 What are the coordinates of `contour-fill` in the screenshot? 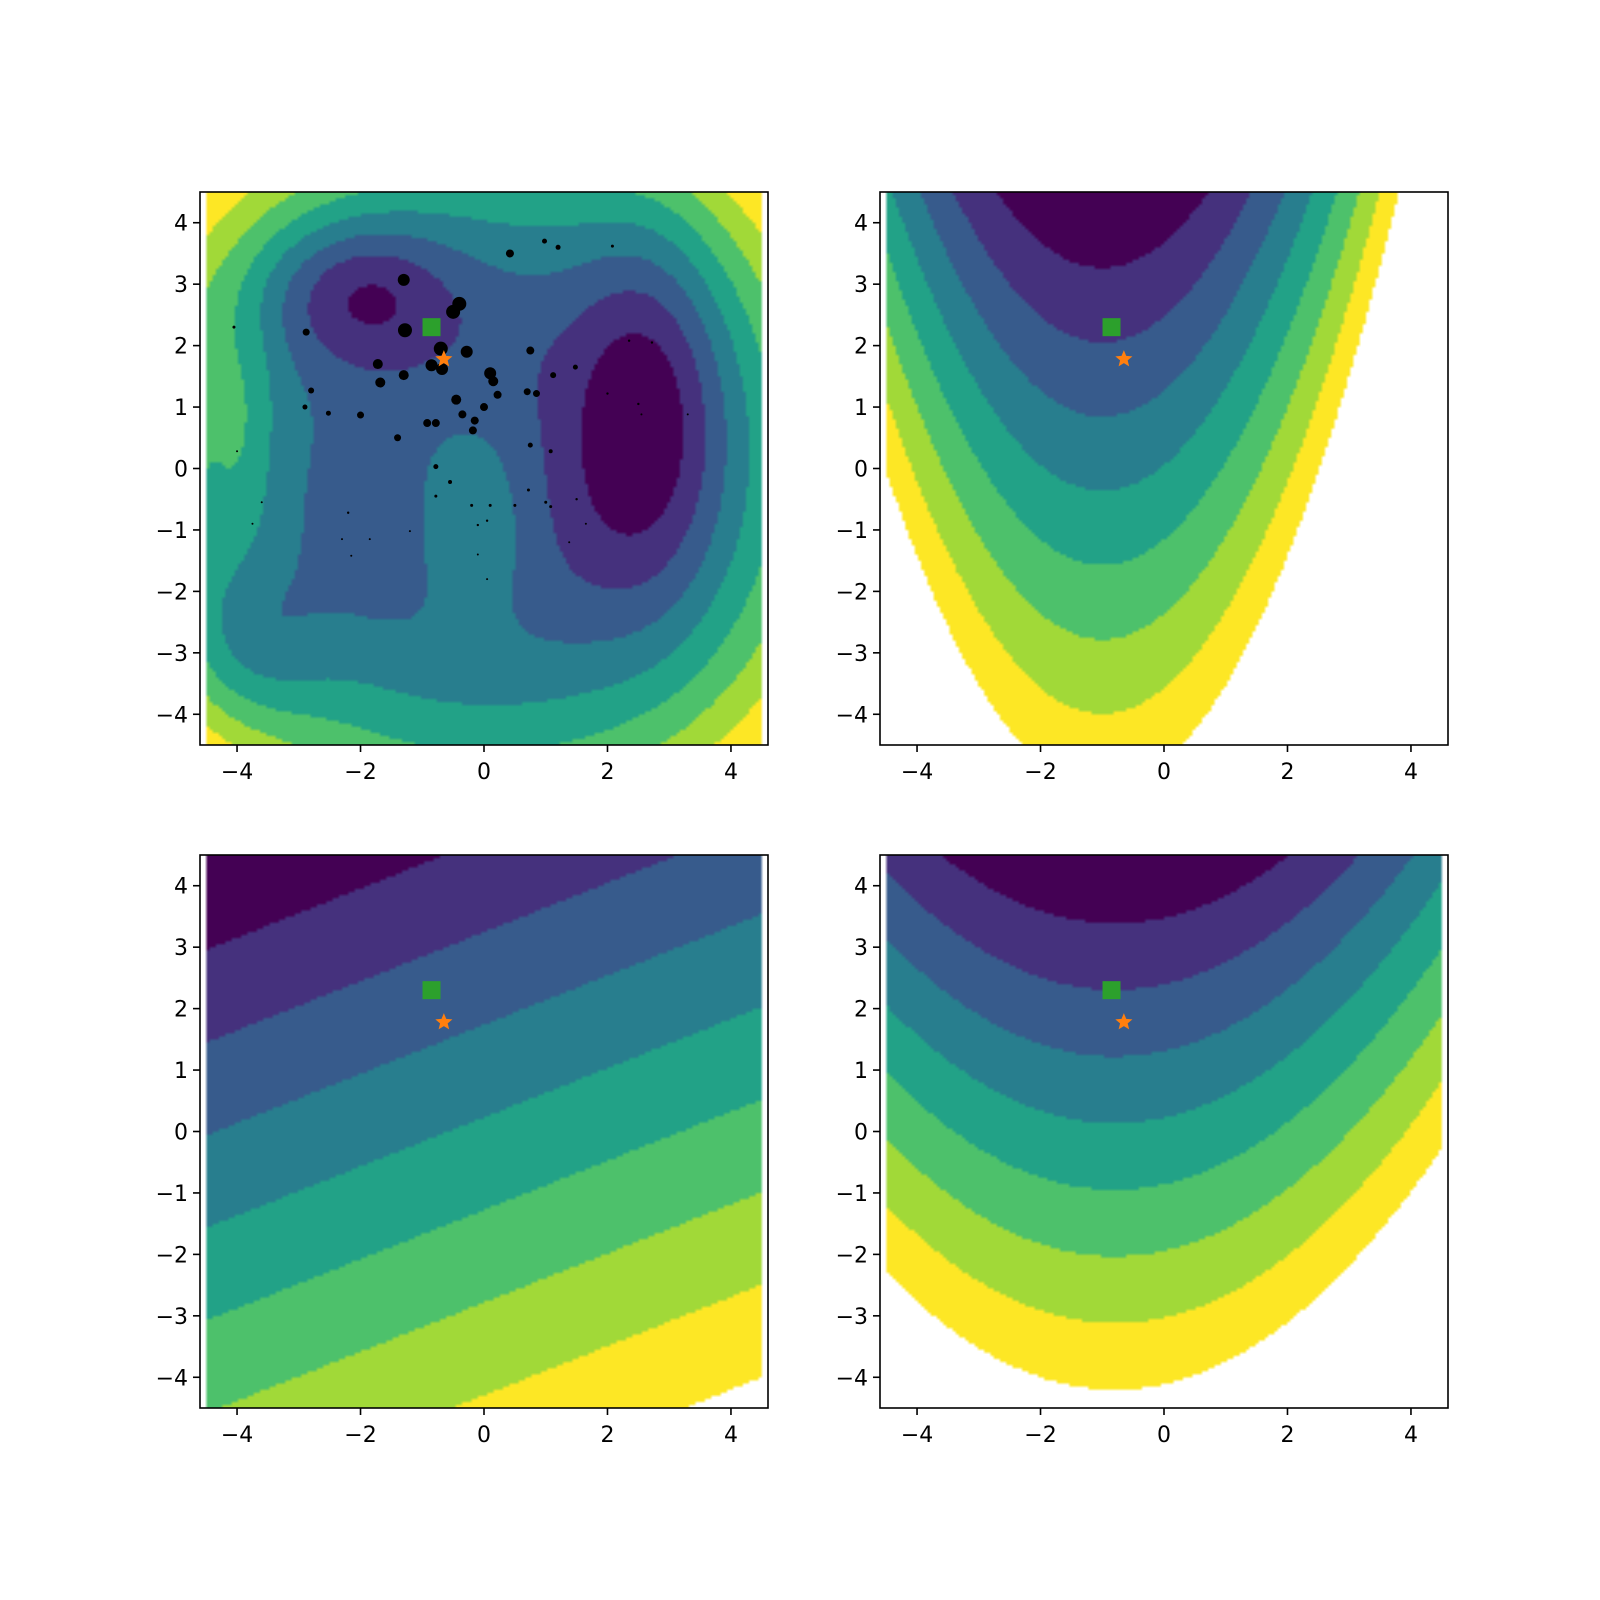 It's located at (484, 1131).